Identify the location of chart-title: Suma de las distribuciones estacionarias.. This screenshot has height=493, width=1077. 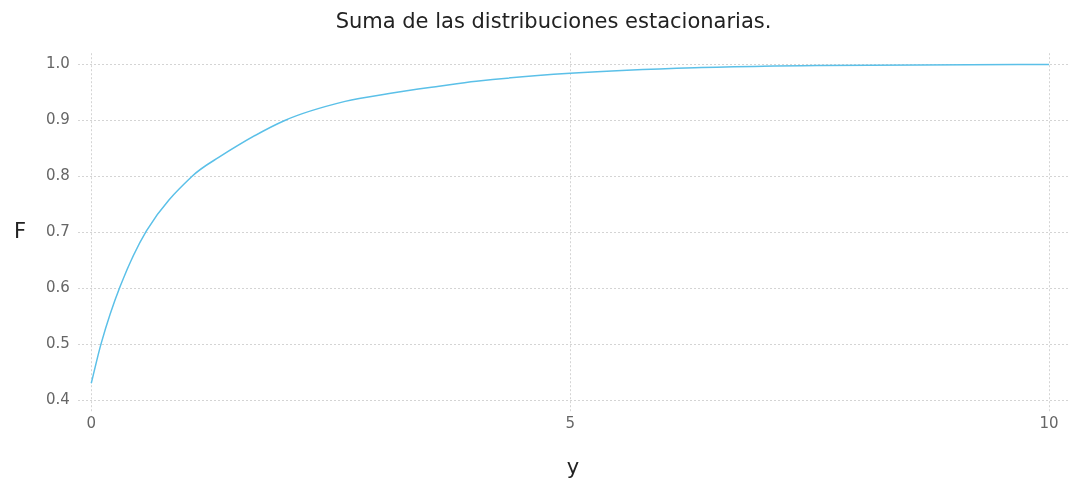
(553, 21).